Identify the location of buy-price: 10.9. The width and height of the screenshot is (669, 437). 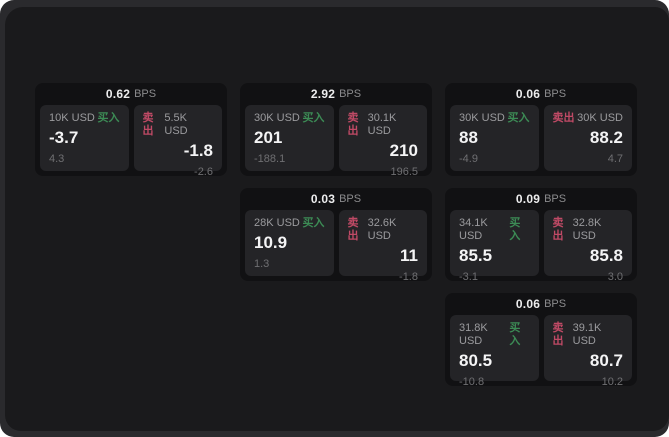
(271, 242).